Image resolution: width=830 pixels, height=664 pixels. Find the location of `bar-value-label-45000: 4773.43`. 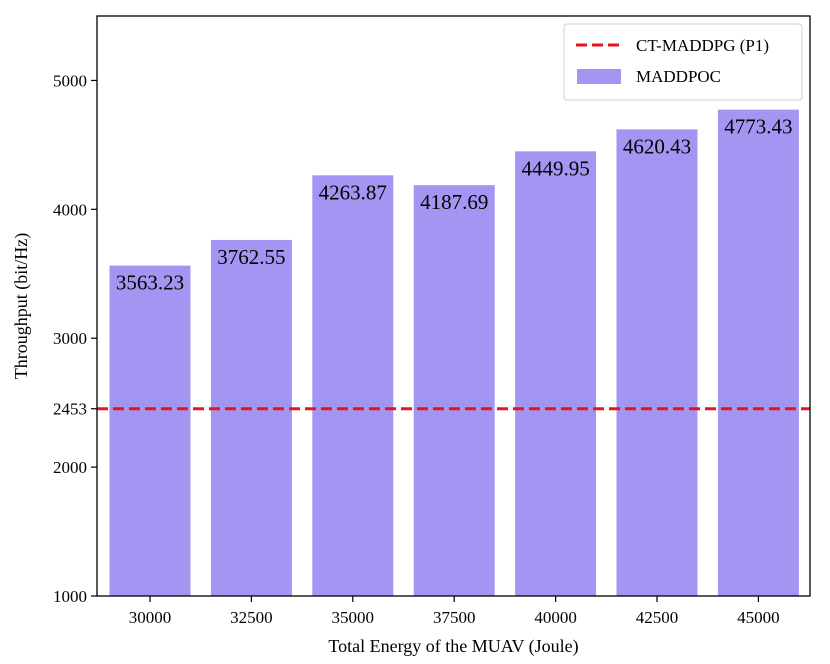

bar-value-label-45000: 4773.43 is located at coordinates (758, 127).